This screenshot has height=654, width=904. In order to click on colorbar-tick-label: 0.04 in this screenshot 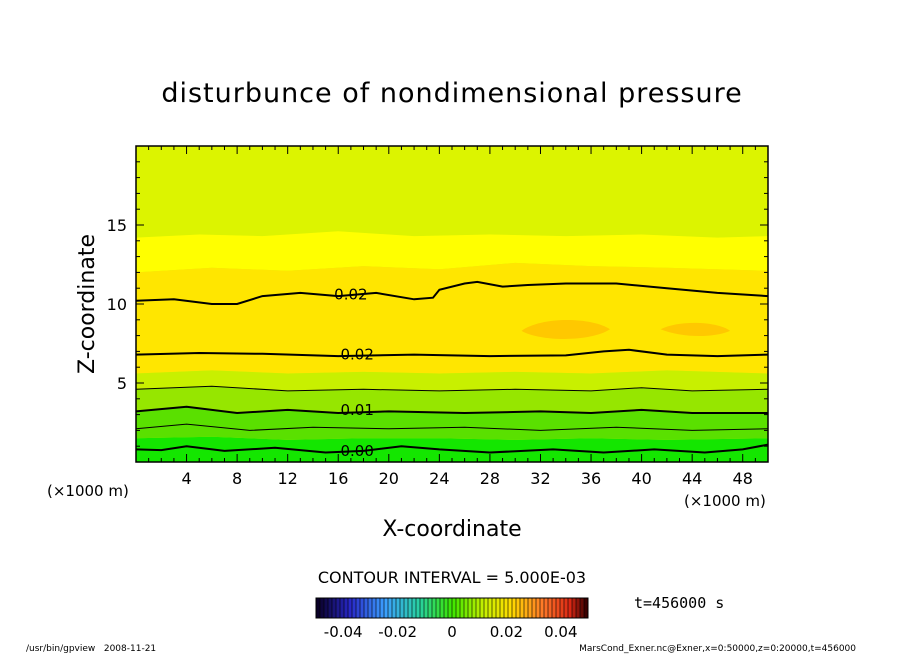, I will do `click(560, 632)`.